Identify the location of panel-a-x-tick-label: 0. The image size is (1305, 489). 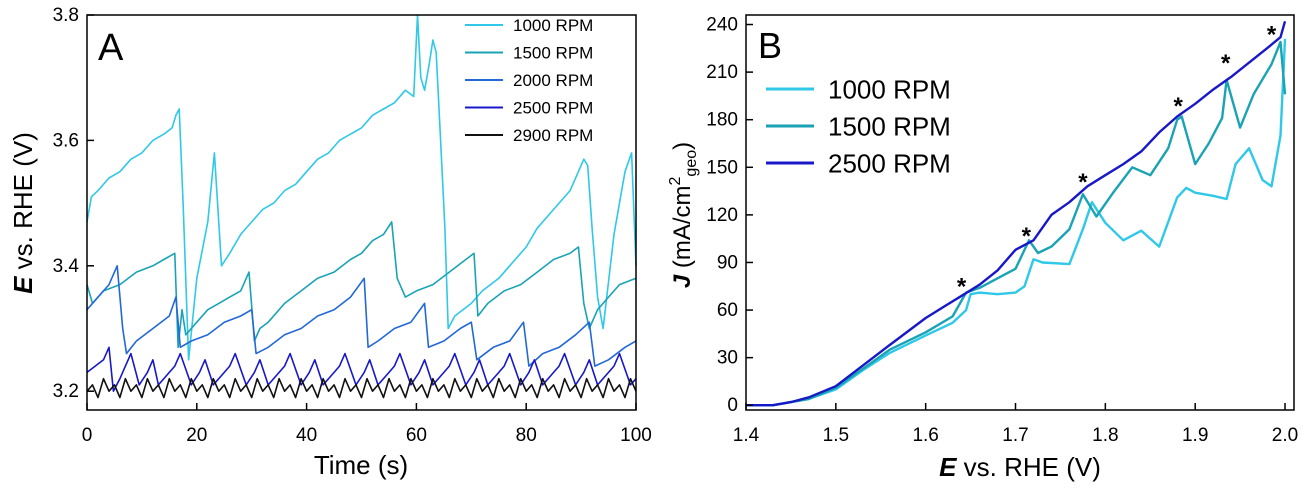
(87, 435).